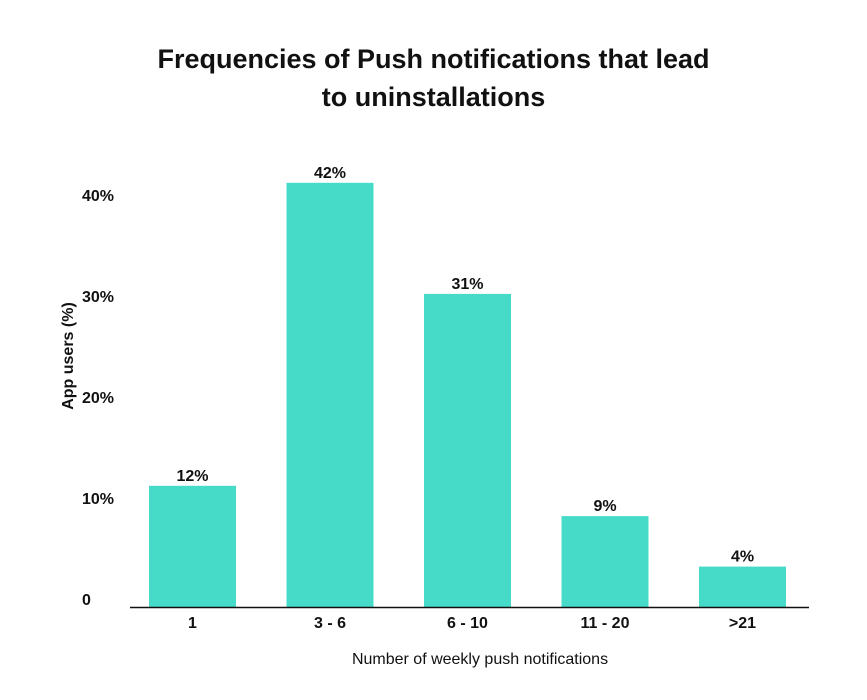 Image resolution: width=867 pixels, height=700 pixels. I want to click on x-tick-label: 6 - 10, so click(467, 623).